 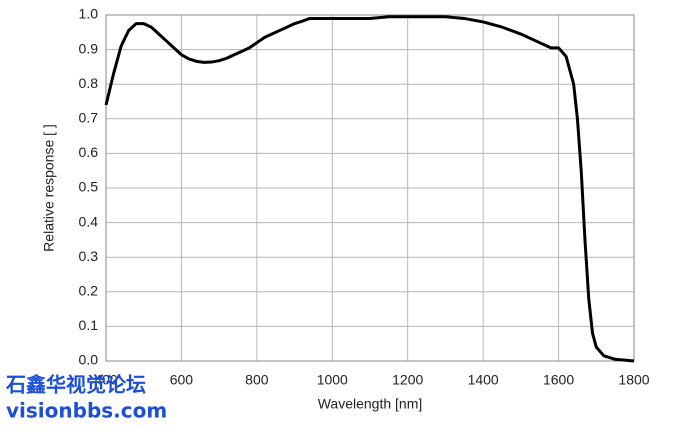 I want to click on x-tick-label: 1200, so click(x=407, y=380).